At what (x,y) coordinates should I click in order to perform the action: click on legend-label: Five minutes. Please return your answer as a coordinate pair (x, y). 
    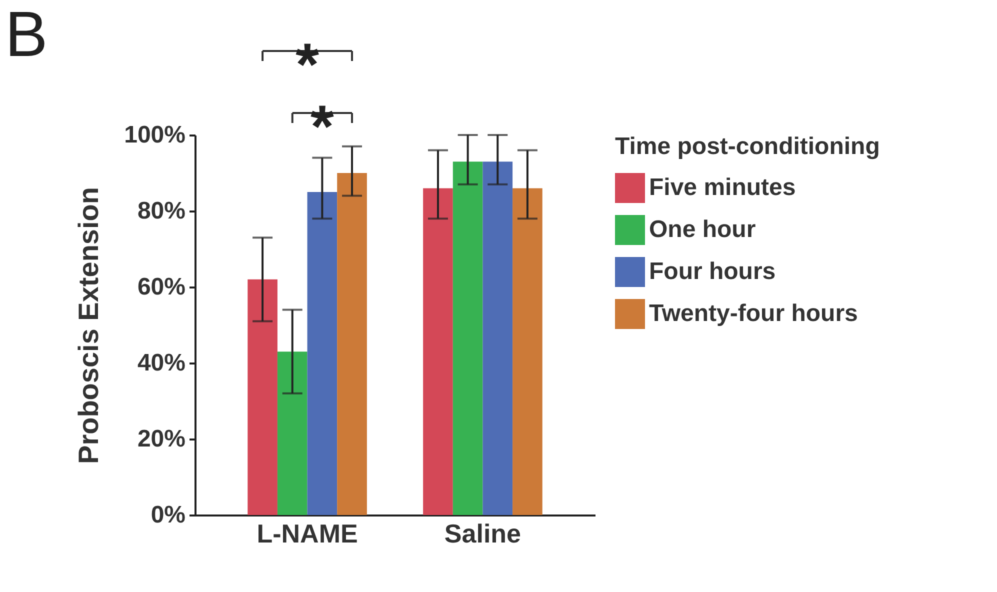
    Looking at the image, I should click on (722, 187).